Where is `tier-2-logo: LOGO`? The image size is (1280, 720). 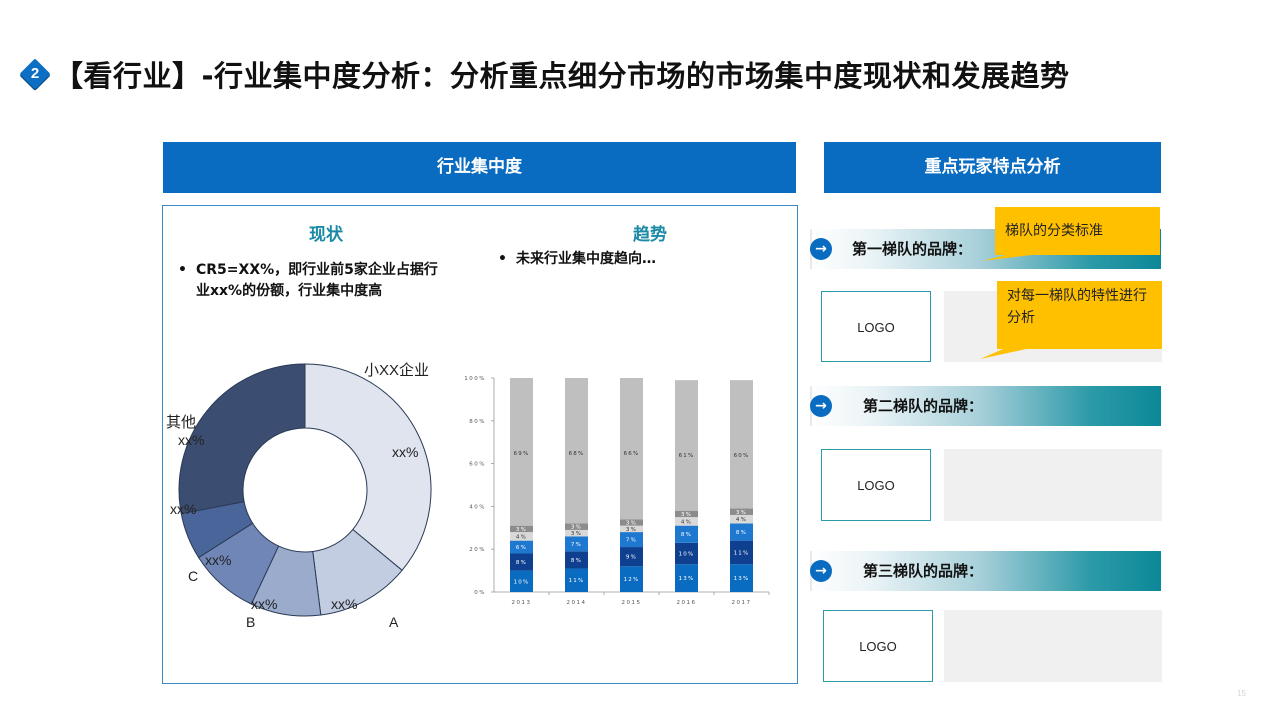 tier-2-logo: LOGO is located at coordinates (876, 485).